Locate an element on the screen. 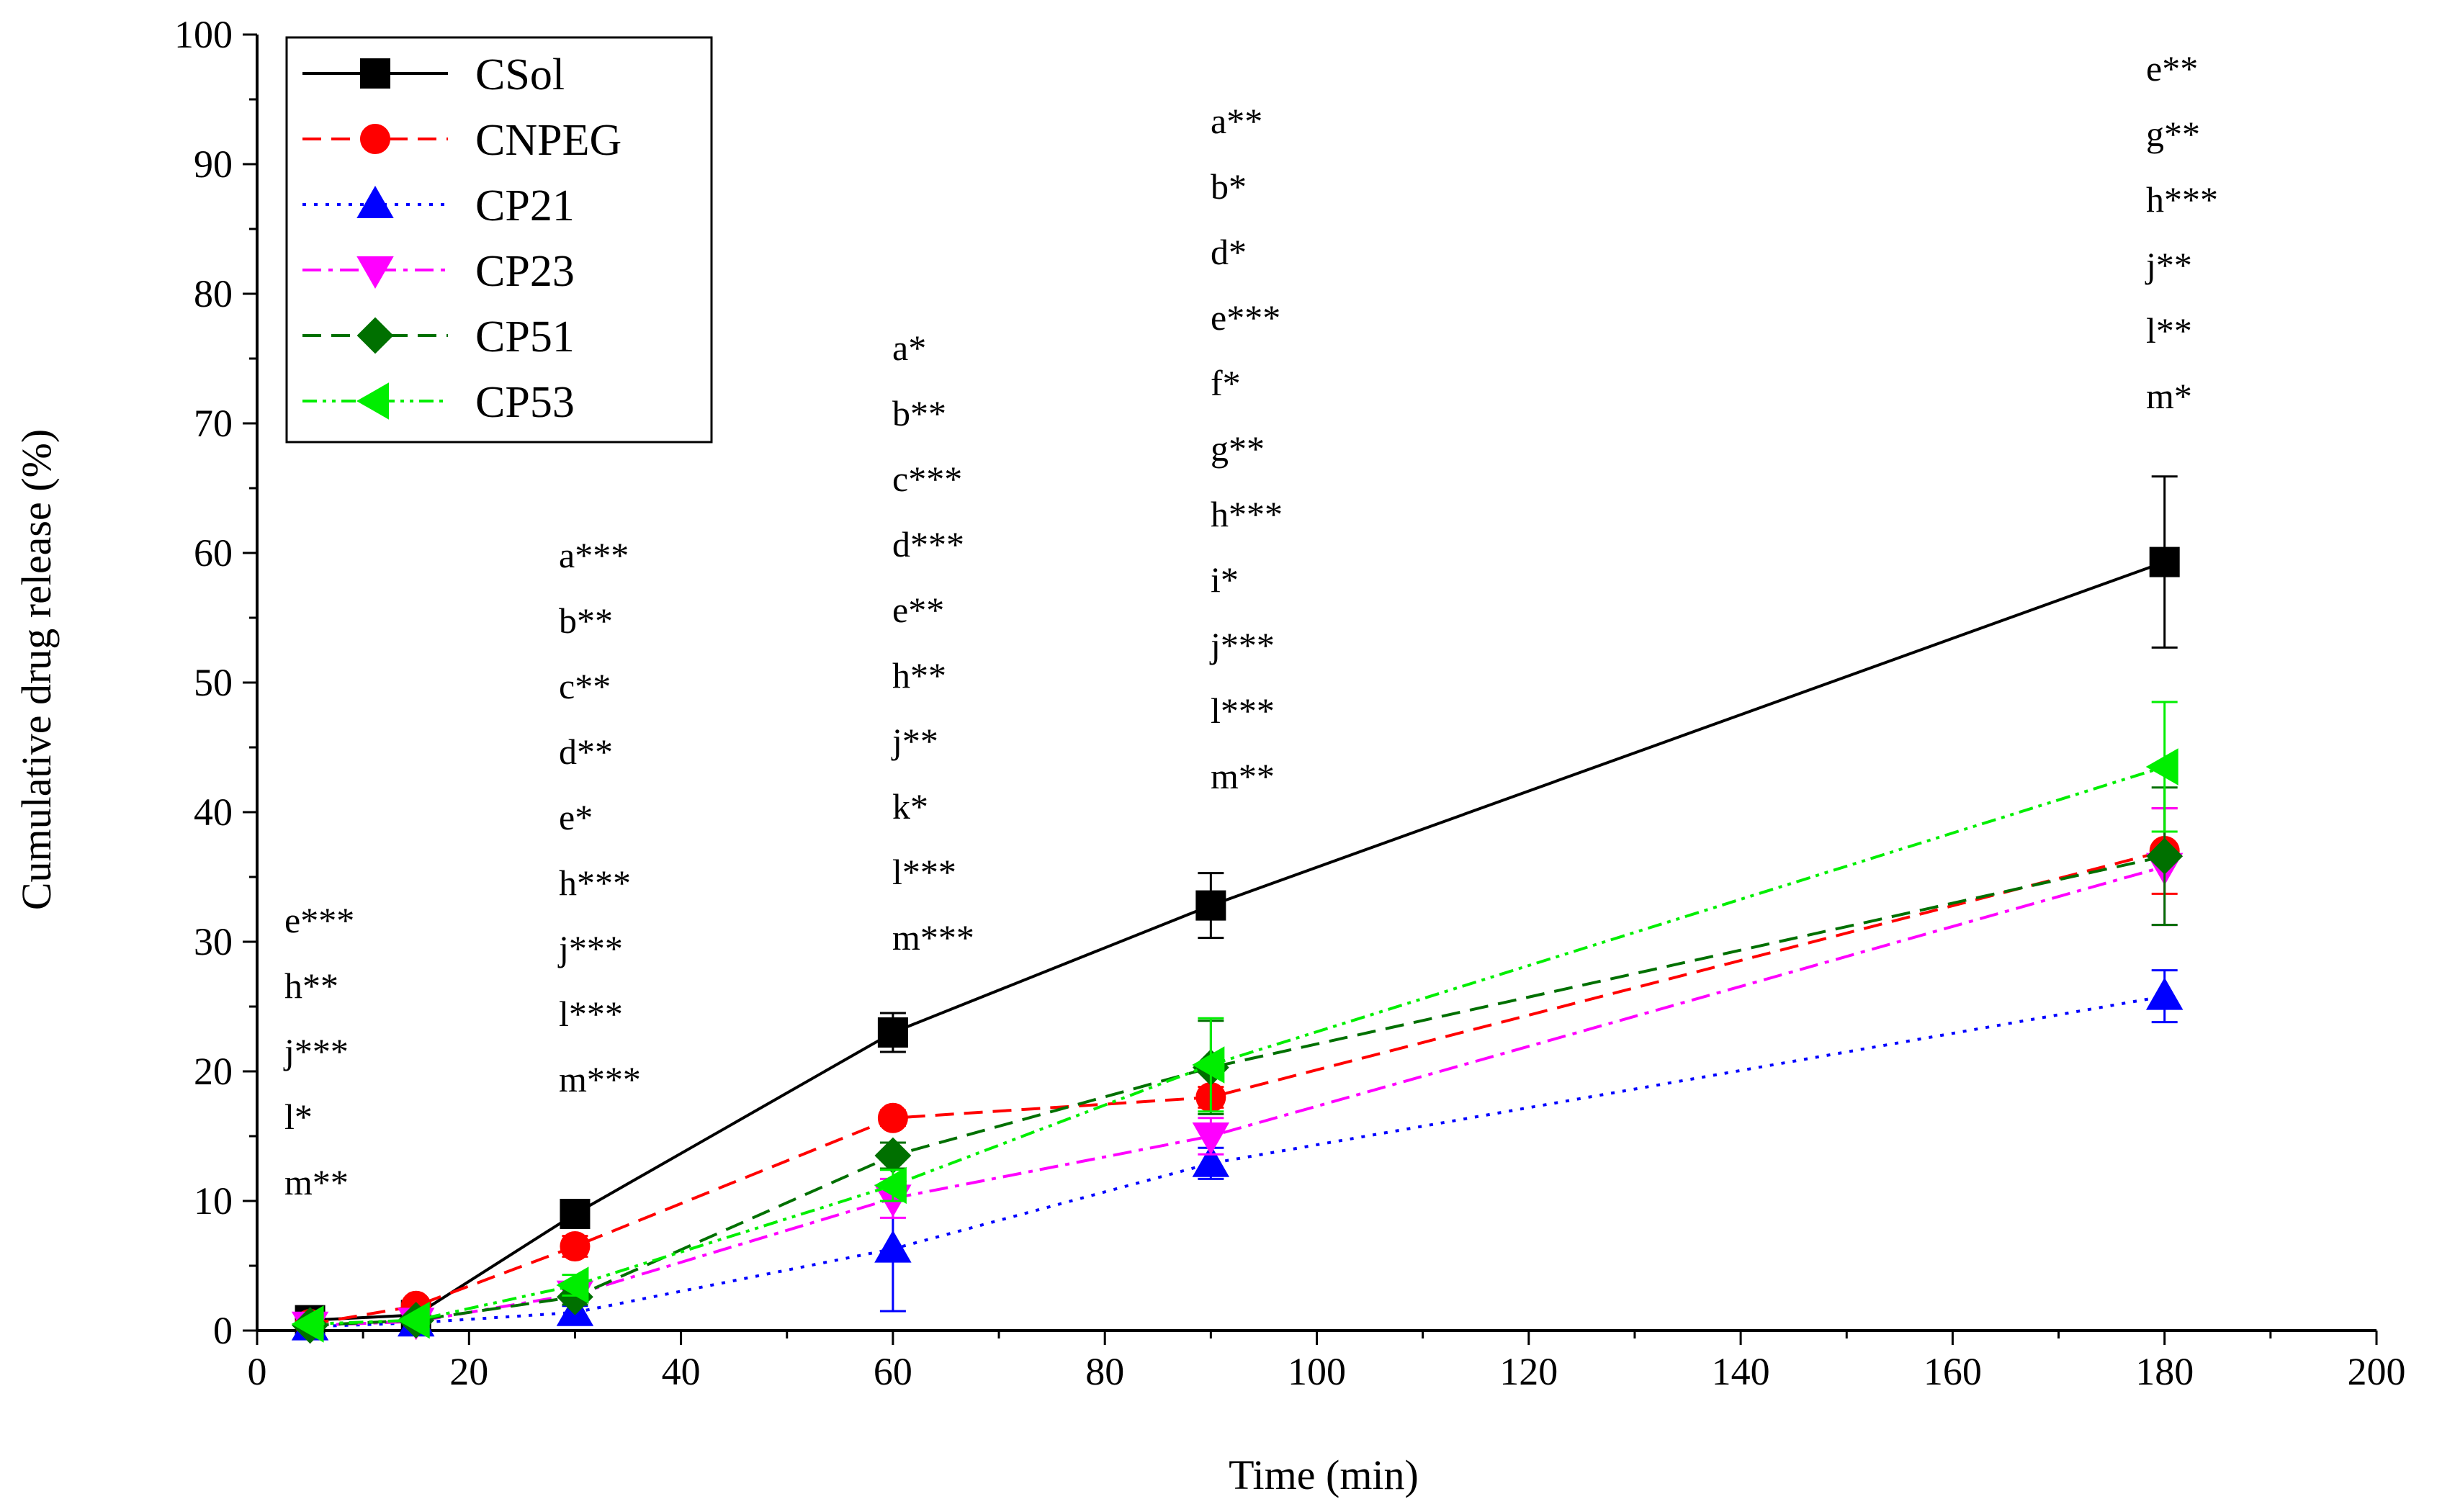 The width and height of the screenshot is (2437, 1512). legend-box is located at coordinates (499, 240).